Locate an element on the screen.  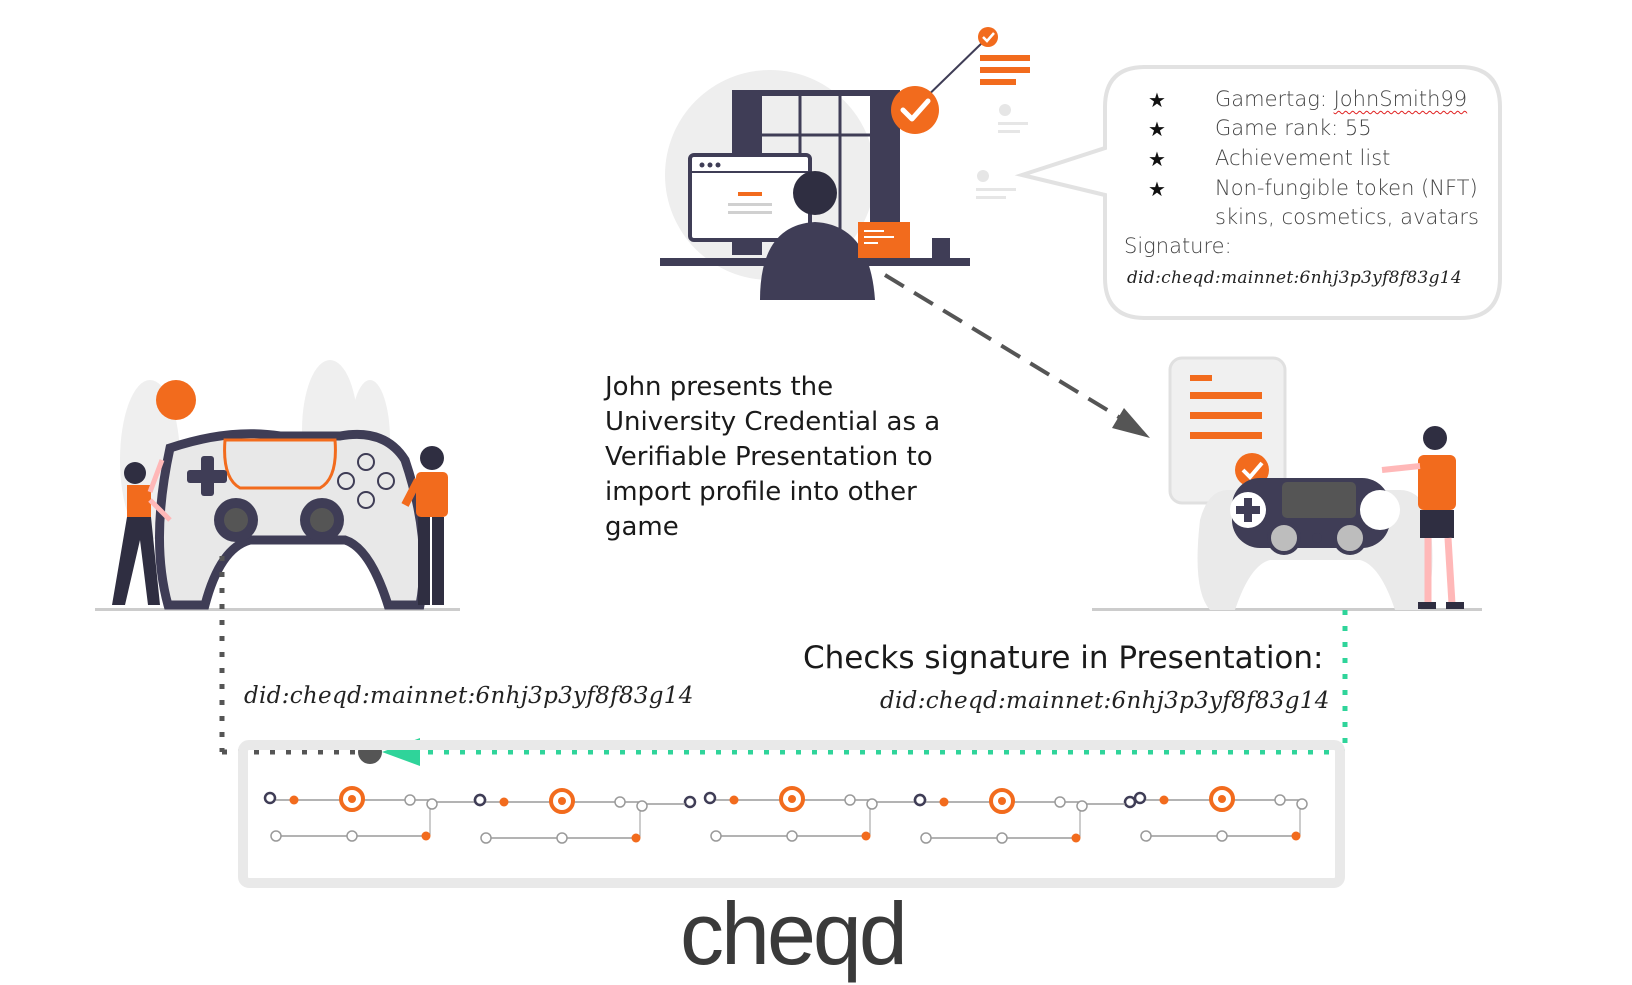
speech-bubble-outline is located at coordinates (1258, 192).